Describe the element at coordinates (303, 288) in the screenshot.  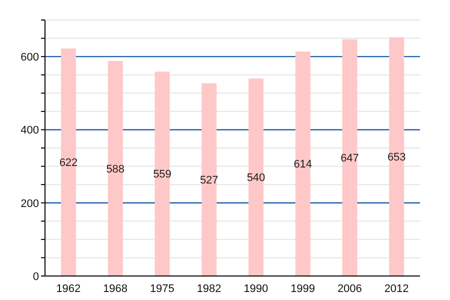
I see `x-tick-label: 1999` at that location.